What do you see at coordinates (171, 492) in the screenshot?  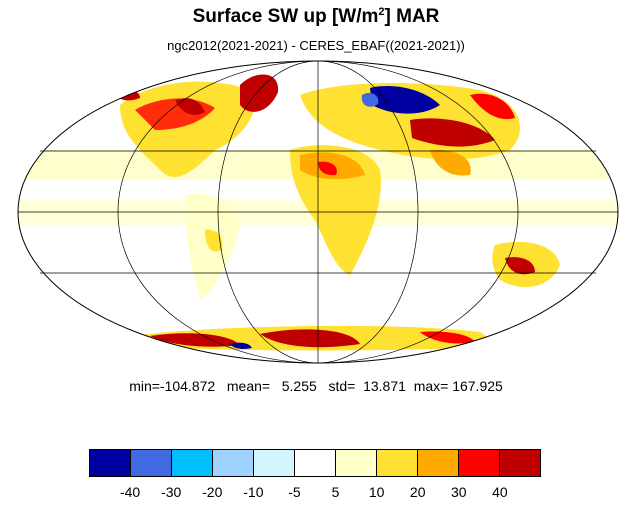 I see `colorbar-tick-label: -30` at bounding box center [171, 492].